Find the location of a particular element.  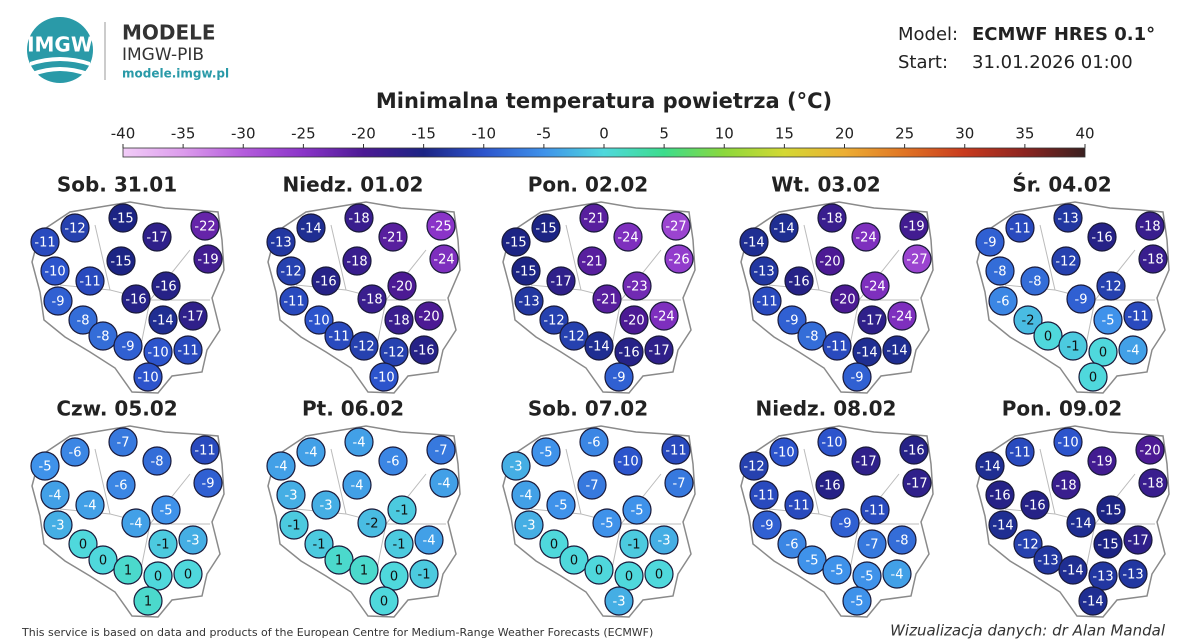

temperature-label: -10 is located at coordinates (54, 272).